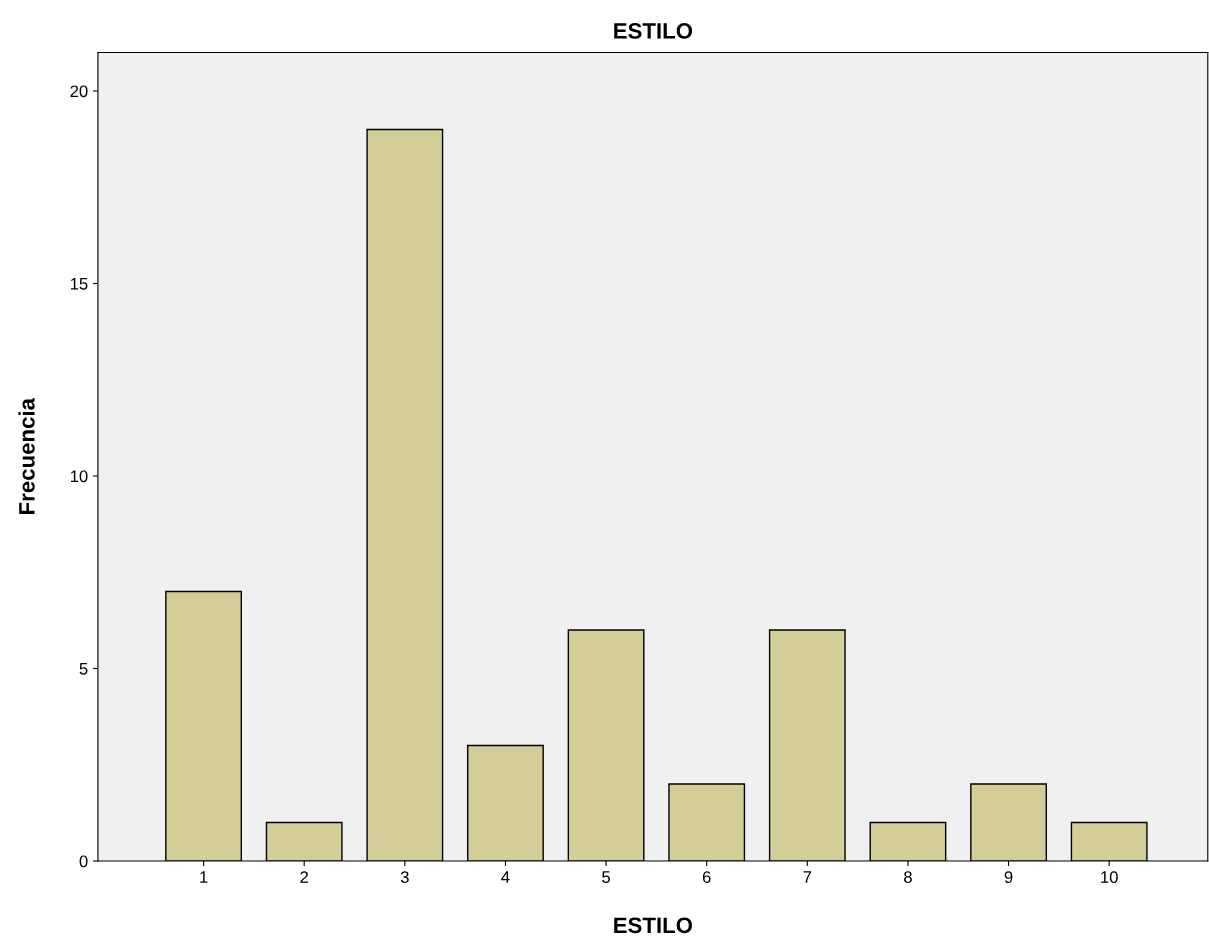 This screenshot has width=1209, height=949. Describe the element at coordinates (79, 476) in the screenshot. I see `y-tick-label: 10` at that location.